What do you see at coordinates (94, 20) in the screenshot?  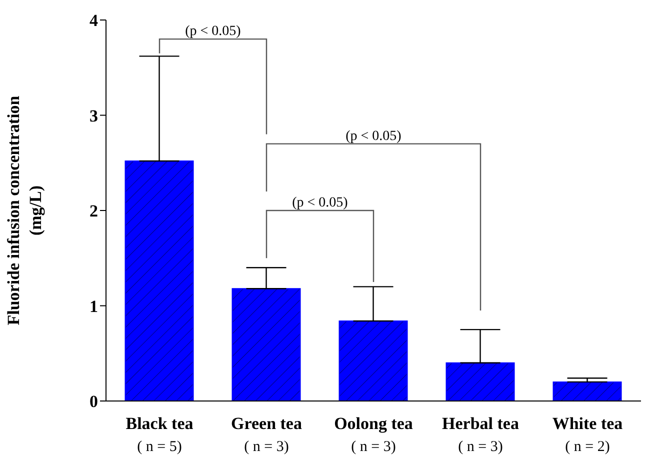 I see `y-tick-label: 4` at bounding box center [94, 20].